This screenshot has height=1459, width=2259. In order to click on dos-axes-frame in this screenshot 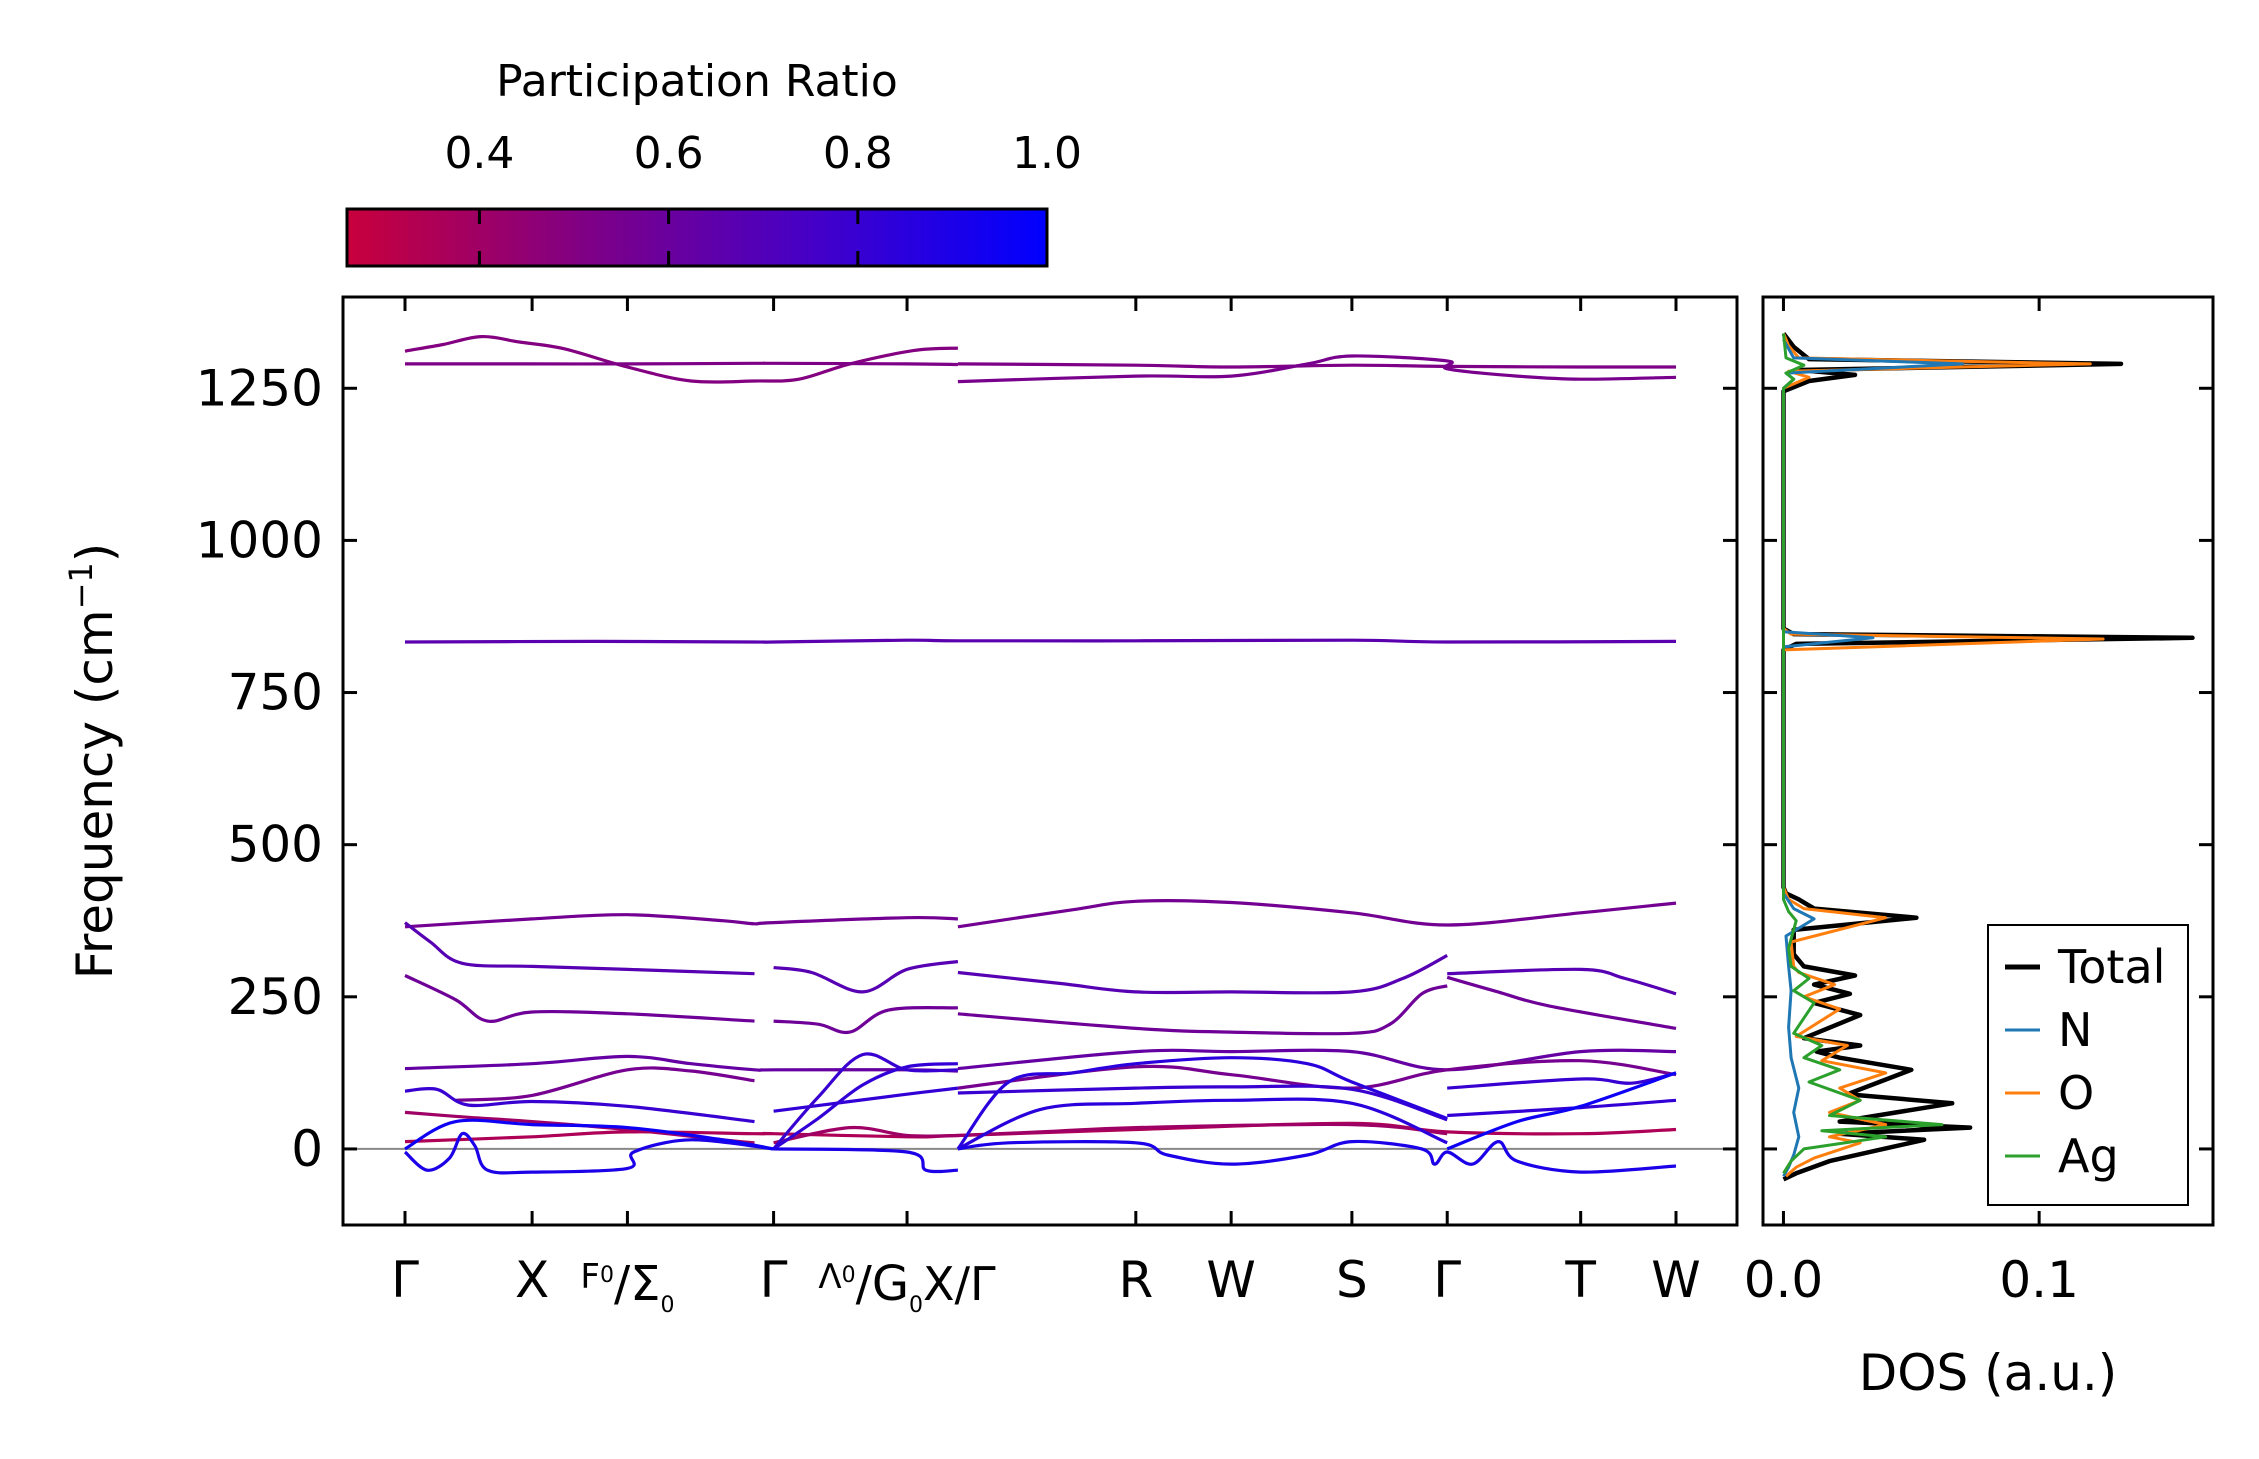, I will do `click(1988, 761)`.